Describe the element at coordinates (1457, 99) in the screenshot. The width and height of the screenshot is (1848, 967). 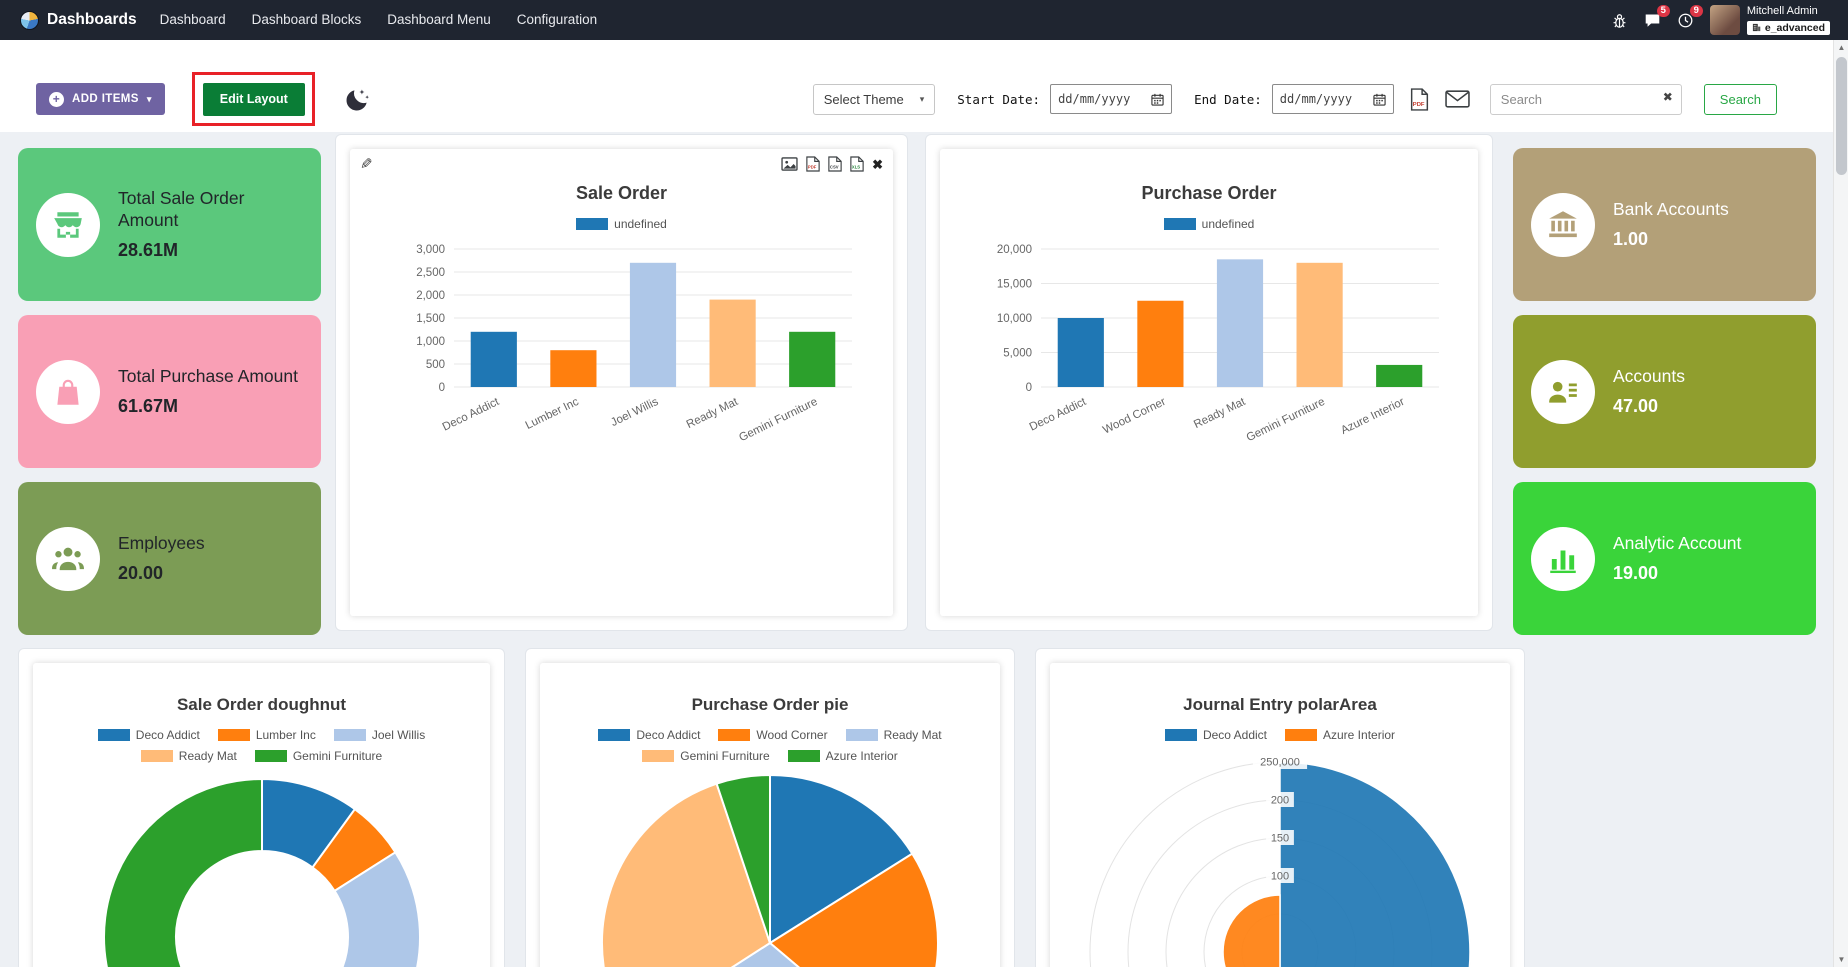
I see `send-mail-button` at that location.